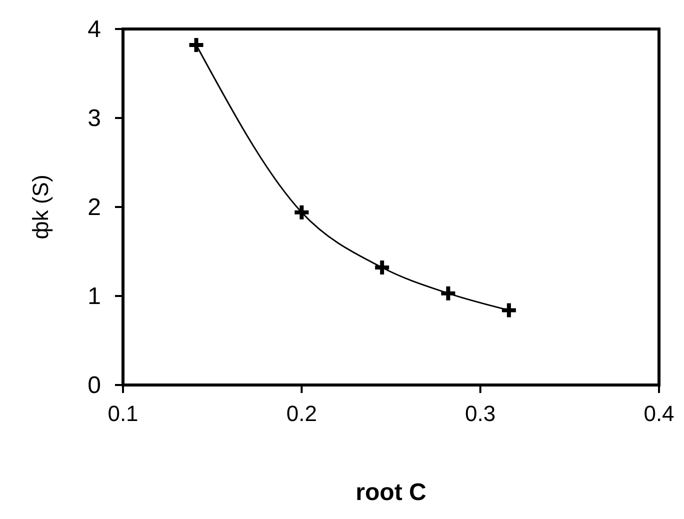 The width and height of the screenshot is (684, 519). What do you see at coordinates (391, 492) in the screenshot?
I see `x-axis-title: root C` at bounding box center [391, 492].